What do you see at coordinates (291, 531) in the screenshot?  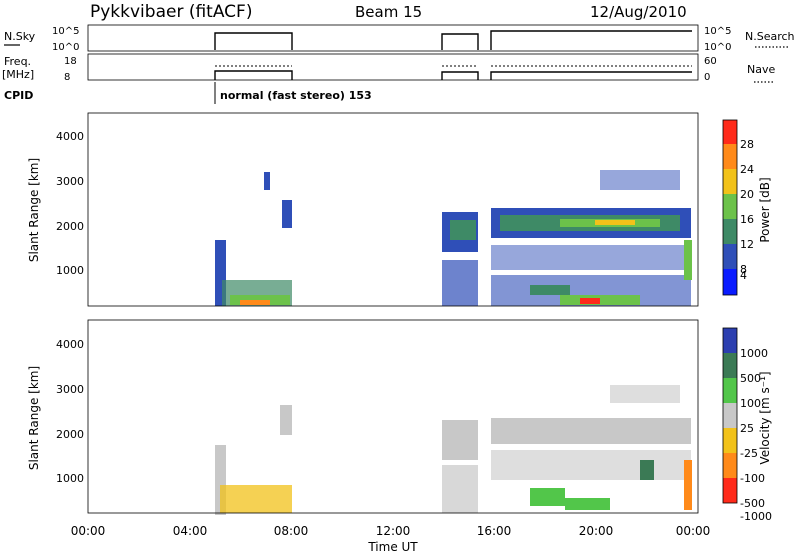 I see `velocity-xtick: 08:00` at bounding box center [291, 531].